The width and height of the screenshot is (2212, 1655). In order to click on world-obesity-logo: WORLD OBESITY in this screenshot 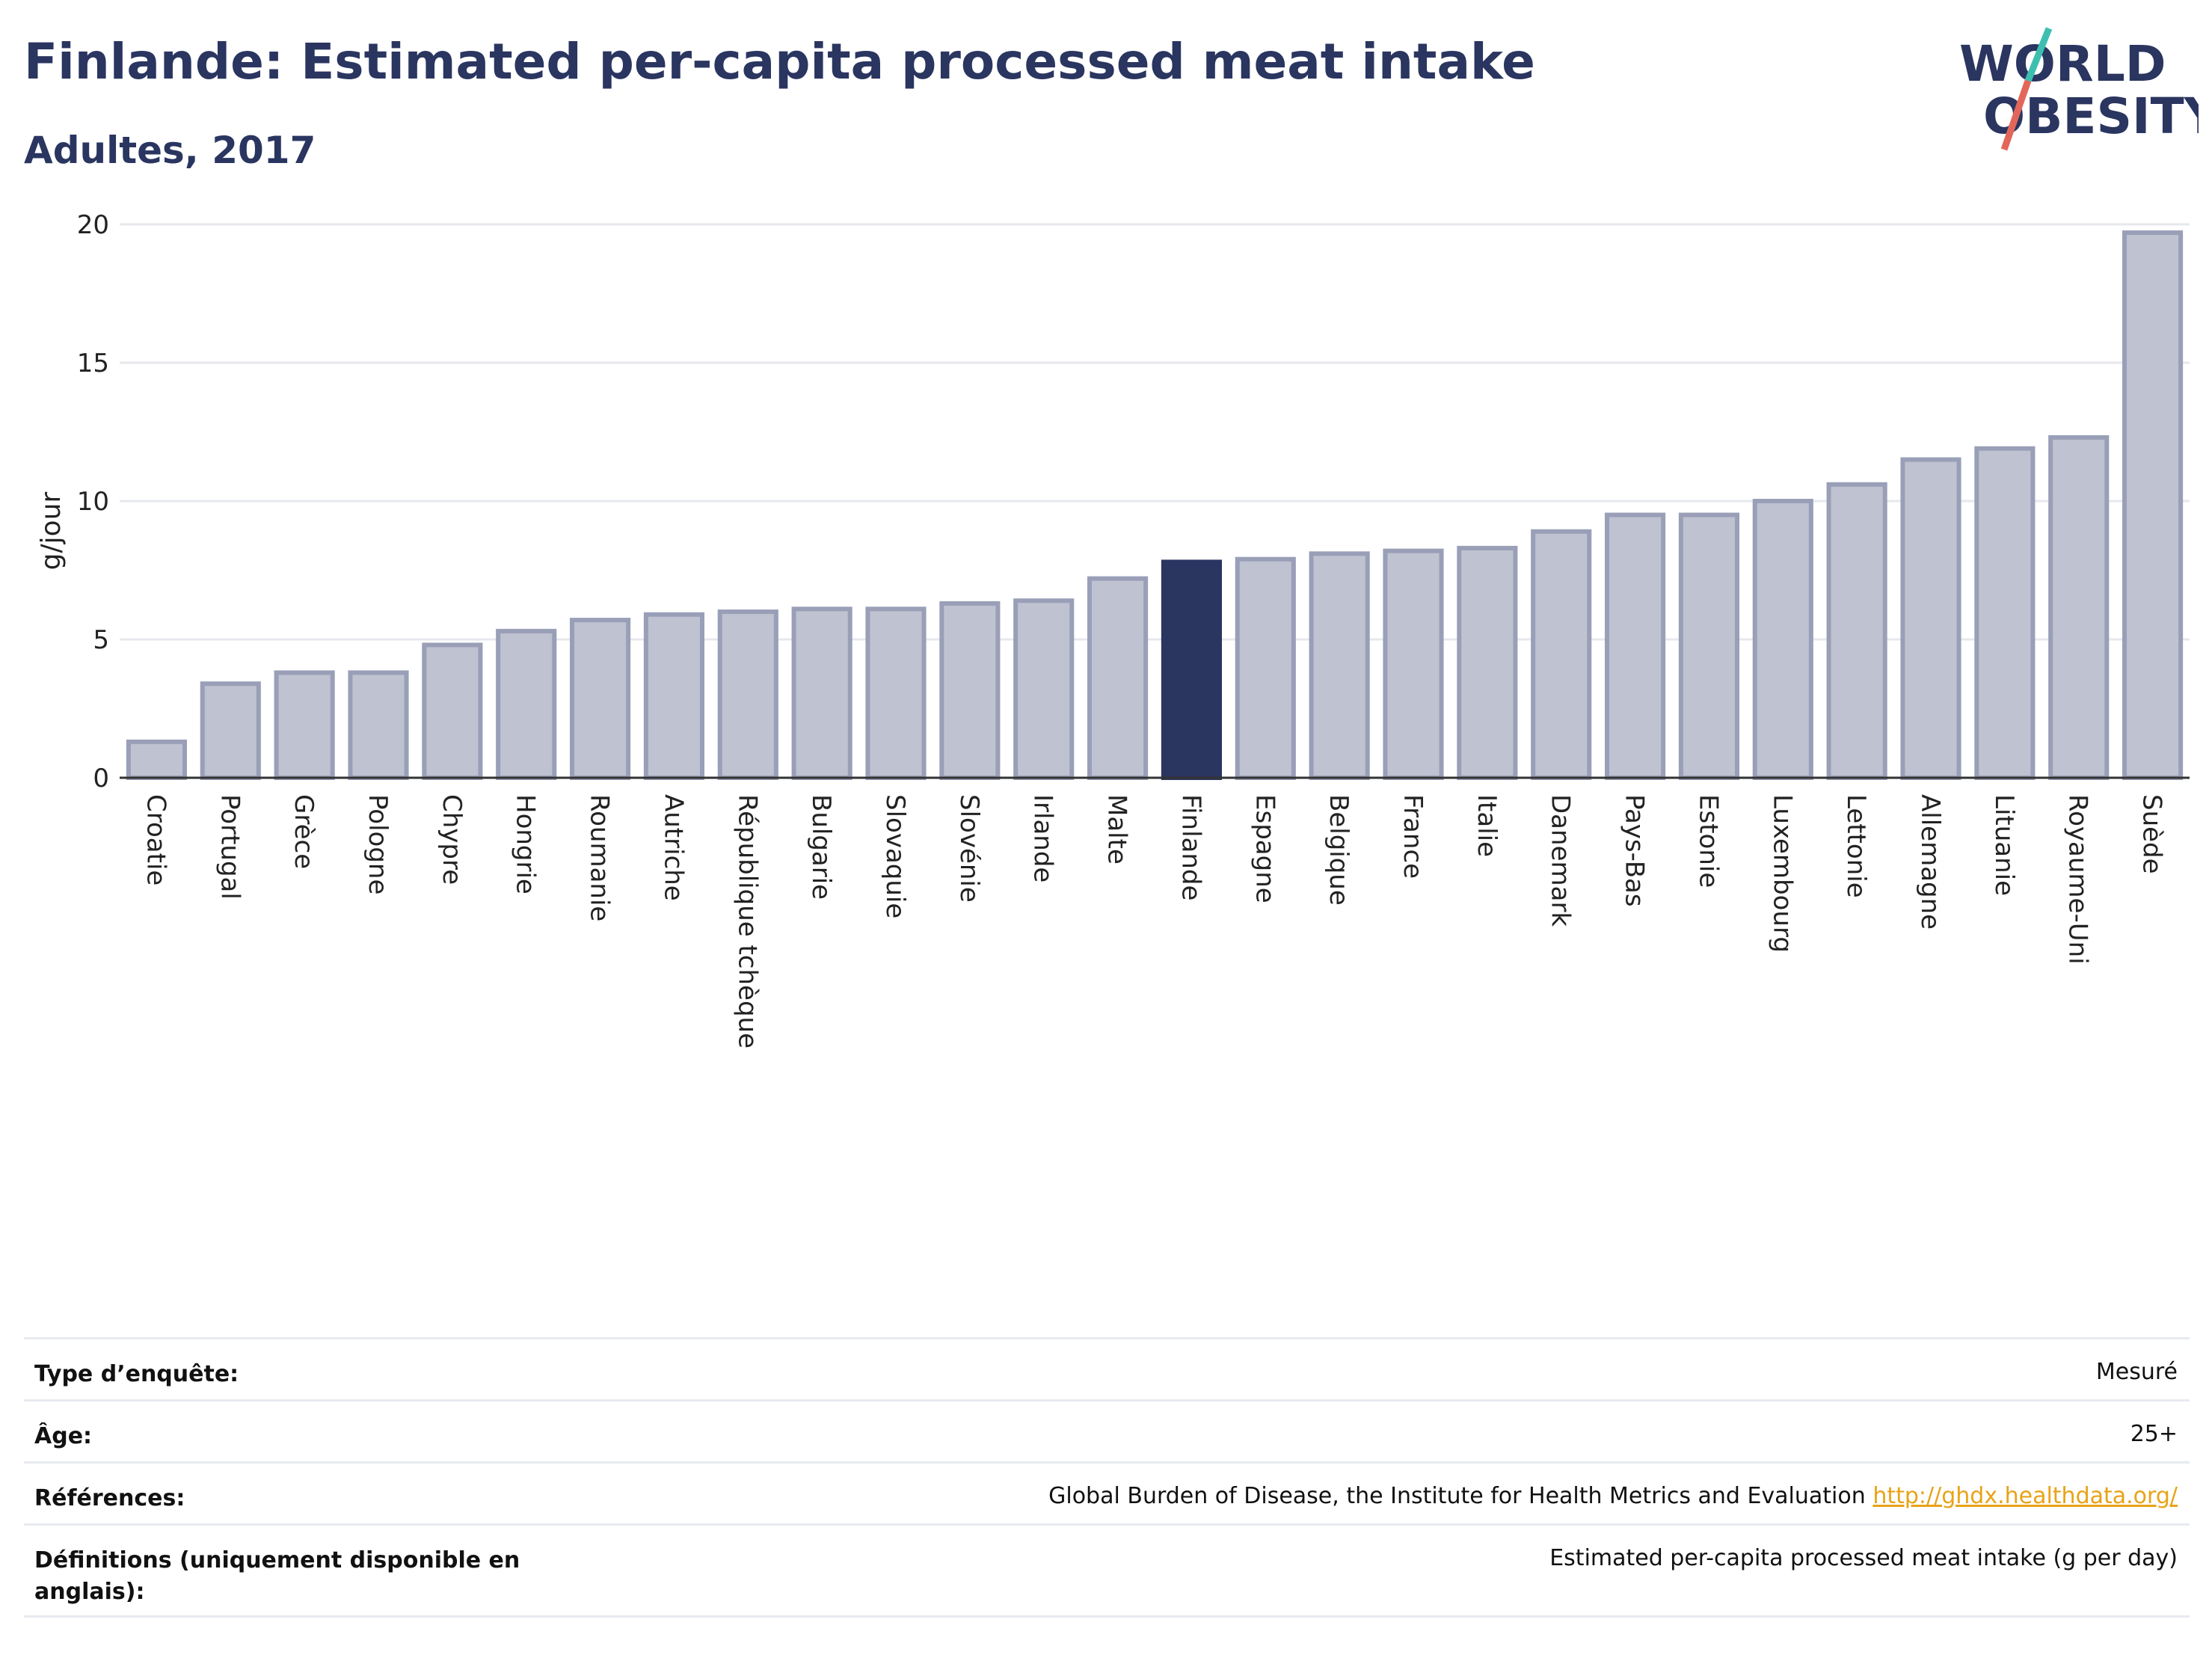, I will do `click(2079, 89)`.